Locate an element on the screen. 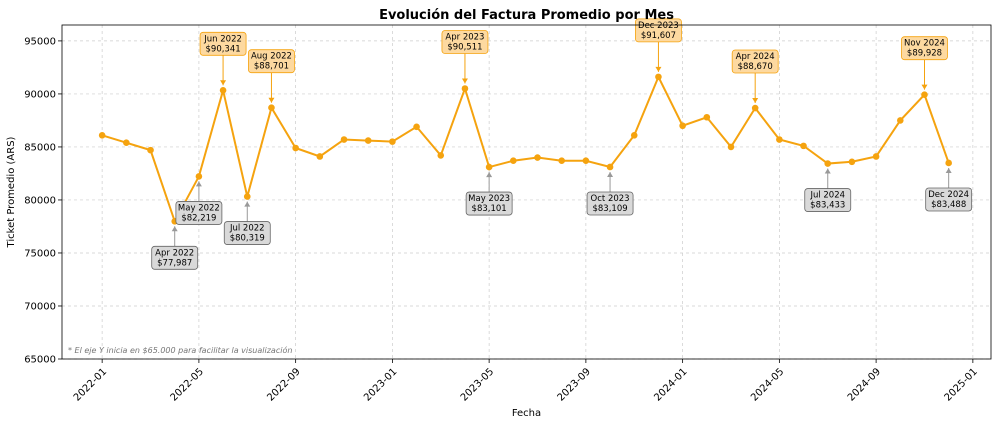 The width and height of the screenshot is (997, 424). y-tick-label: 70000 is located at coordinates (40, 306).